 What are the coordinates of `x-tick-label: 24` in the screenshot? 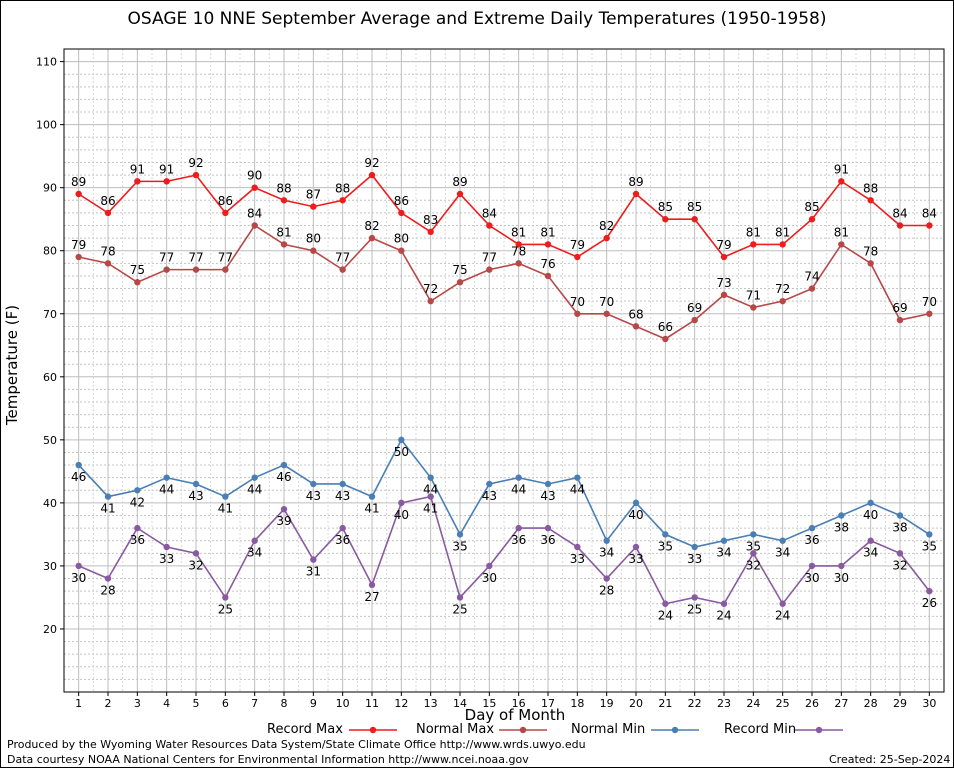 It's located at (753, 703).